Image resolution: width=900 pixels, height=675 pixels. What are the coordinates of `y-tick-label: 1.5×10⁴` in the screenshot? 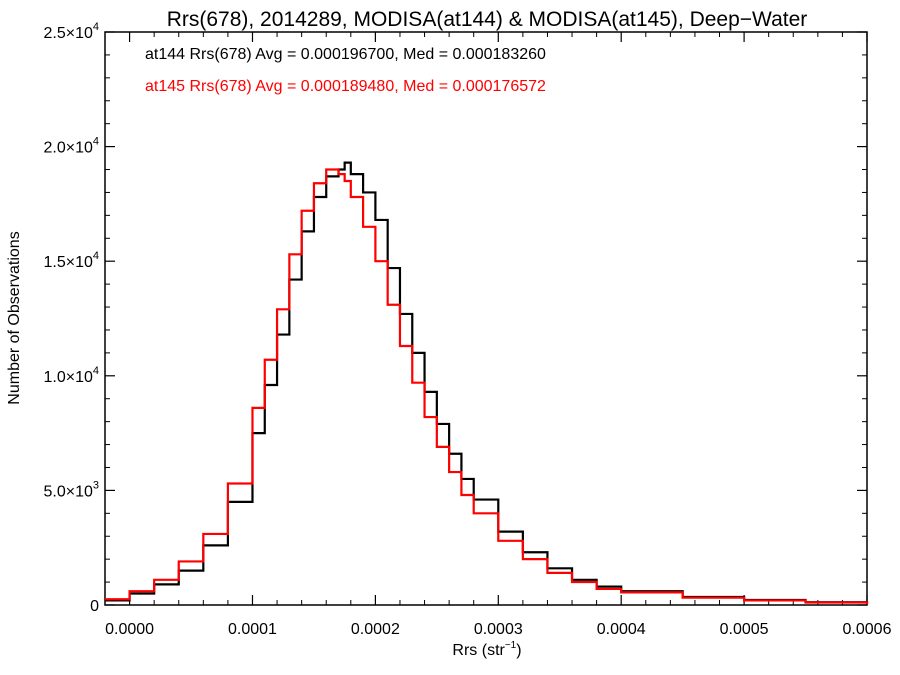 It's located at (71, 260).